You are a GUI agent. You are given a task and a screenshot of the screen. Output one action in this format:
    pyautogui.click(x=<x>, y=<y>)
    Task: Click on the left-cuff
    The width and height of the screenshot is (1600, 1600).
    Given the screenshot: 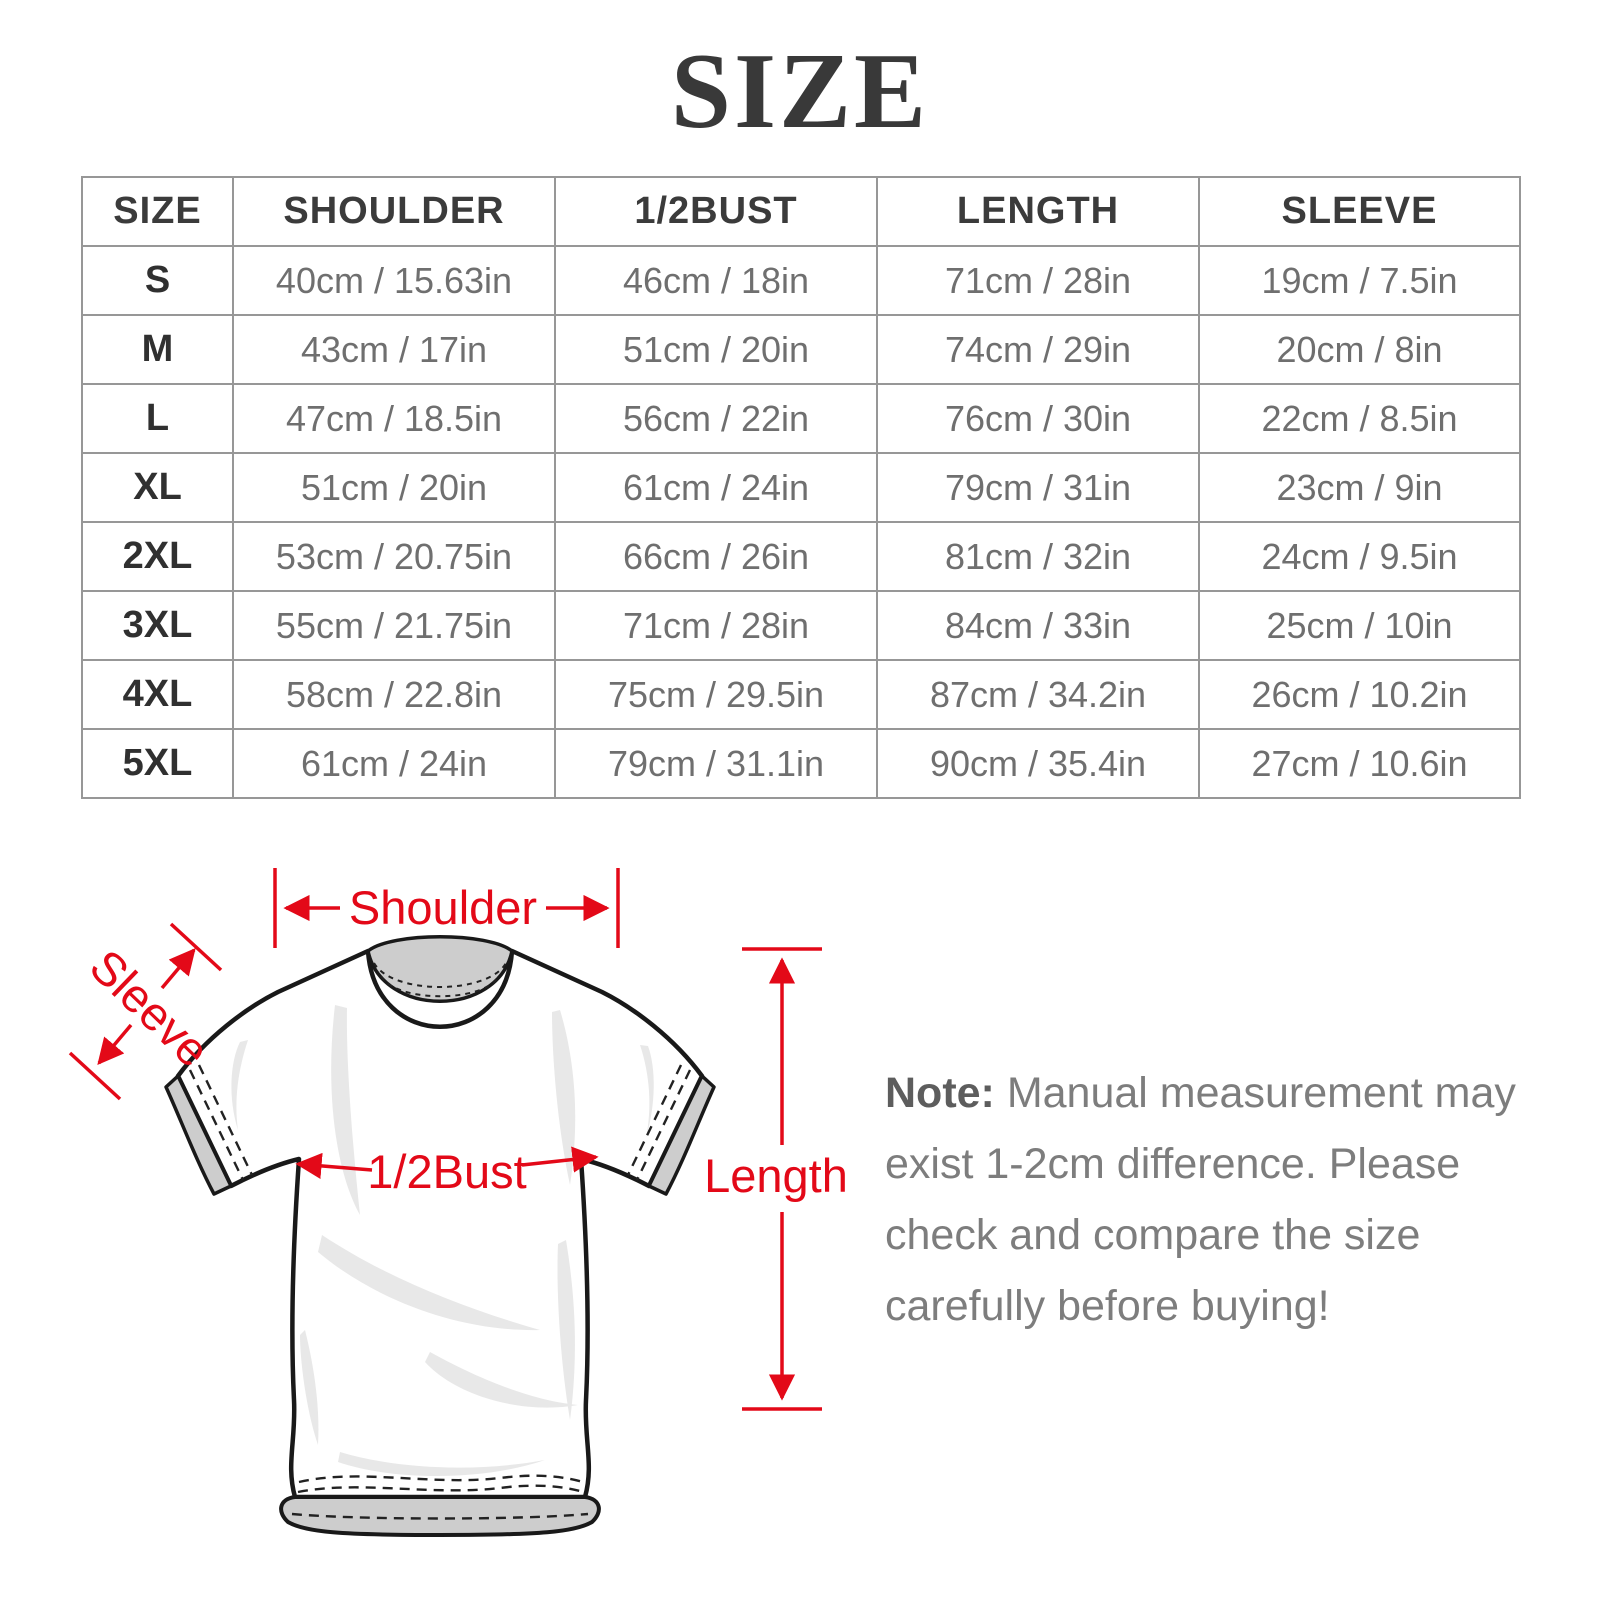 What is the action you would take?
    pyautogui.click(x=198, y=1135)
    